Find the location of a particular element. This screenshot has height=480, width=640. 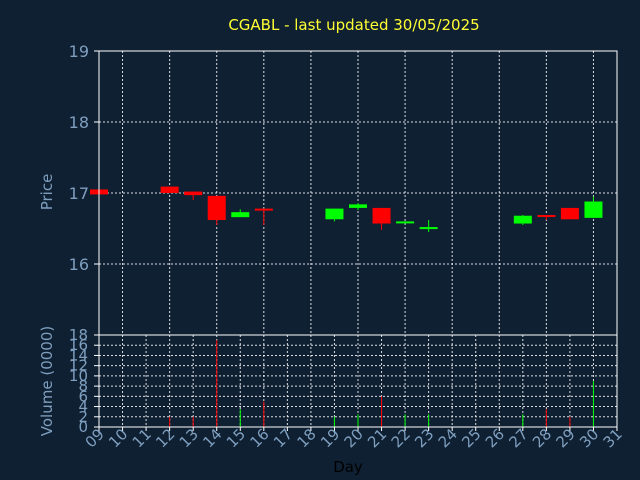

x-tick-label: 30 is located at coordinates (589, 438).